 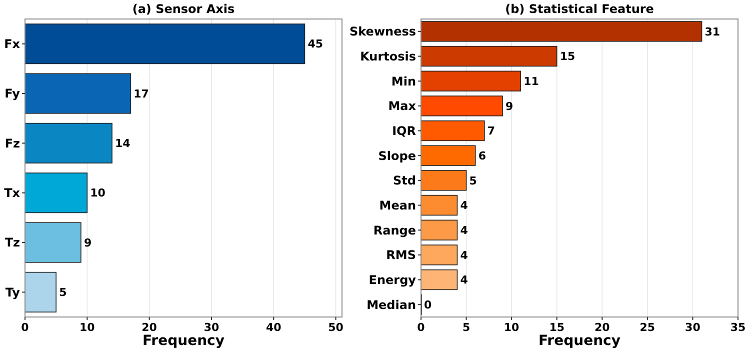 I want to click on data-label: 14, so click(x=123, y=143).